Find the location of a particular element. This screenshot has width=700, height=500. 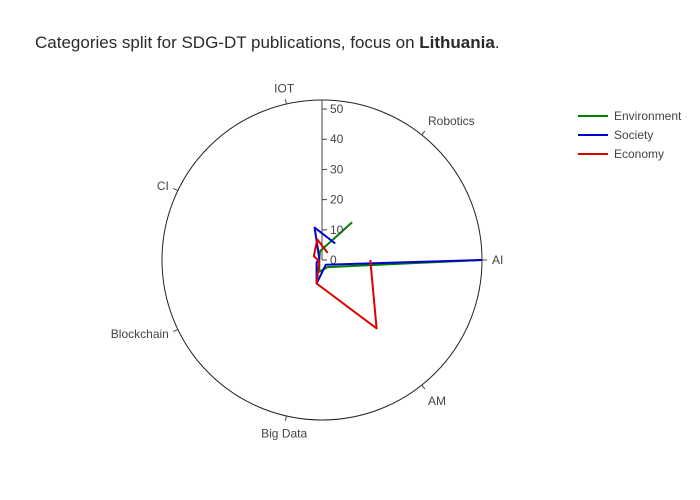

series-layer is located at coordinates (397, 275).